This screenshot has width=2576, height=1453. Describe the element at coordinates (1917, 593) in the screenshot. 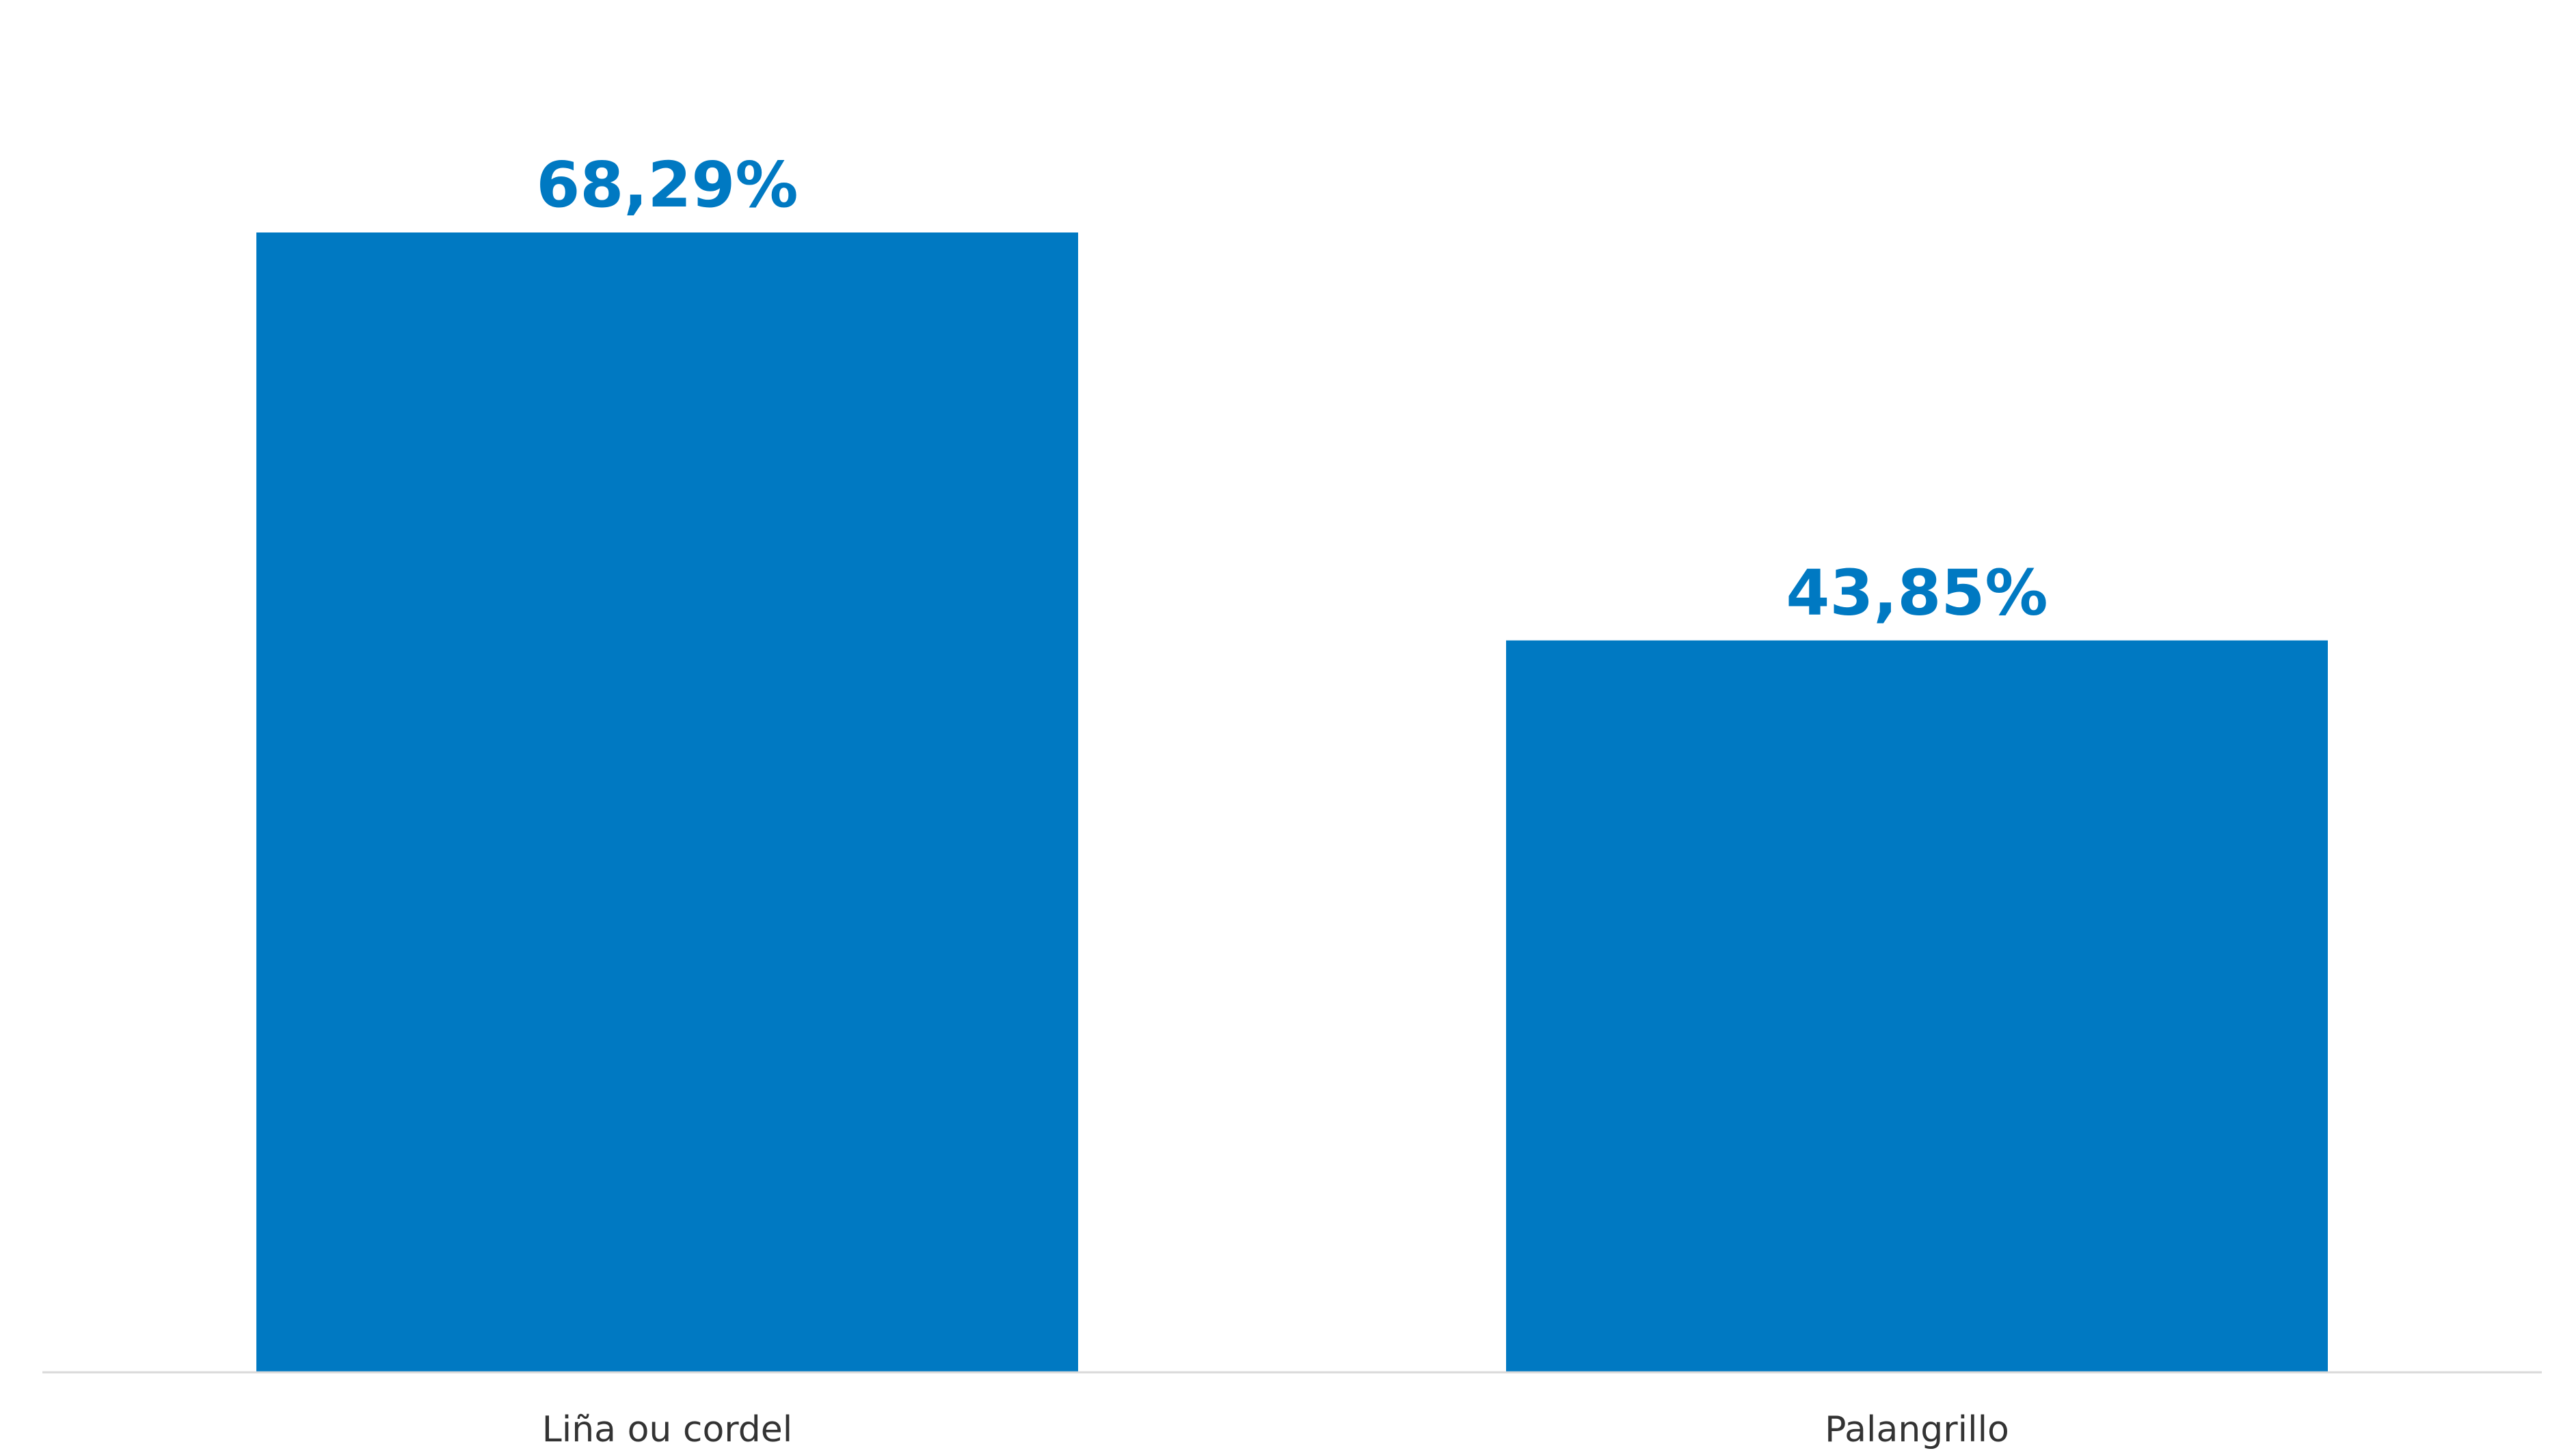

I see `bar-value-label-2: 43,85%` at that location.